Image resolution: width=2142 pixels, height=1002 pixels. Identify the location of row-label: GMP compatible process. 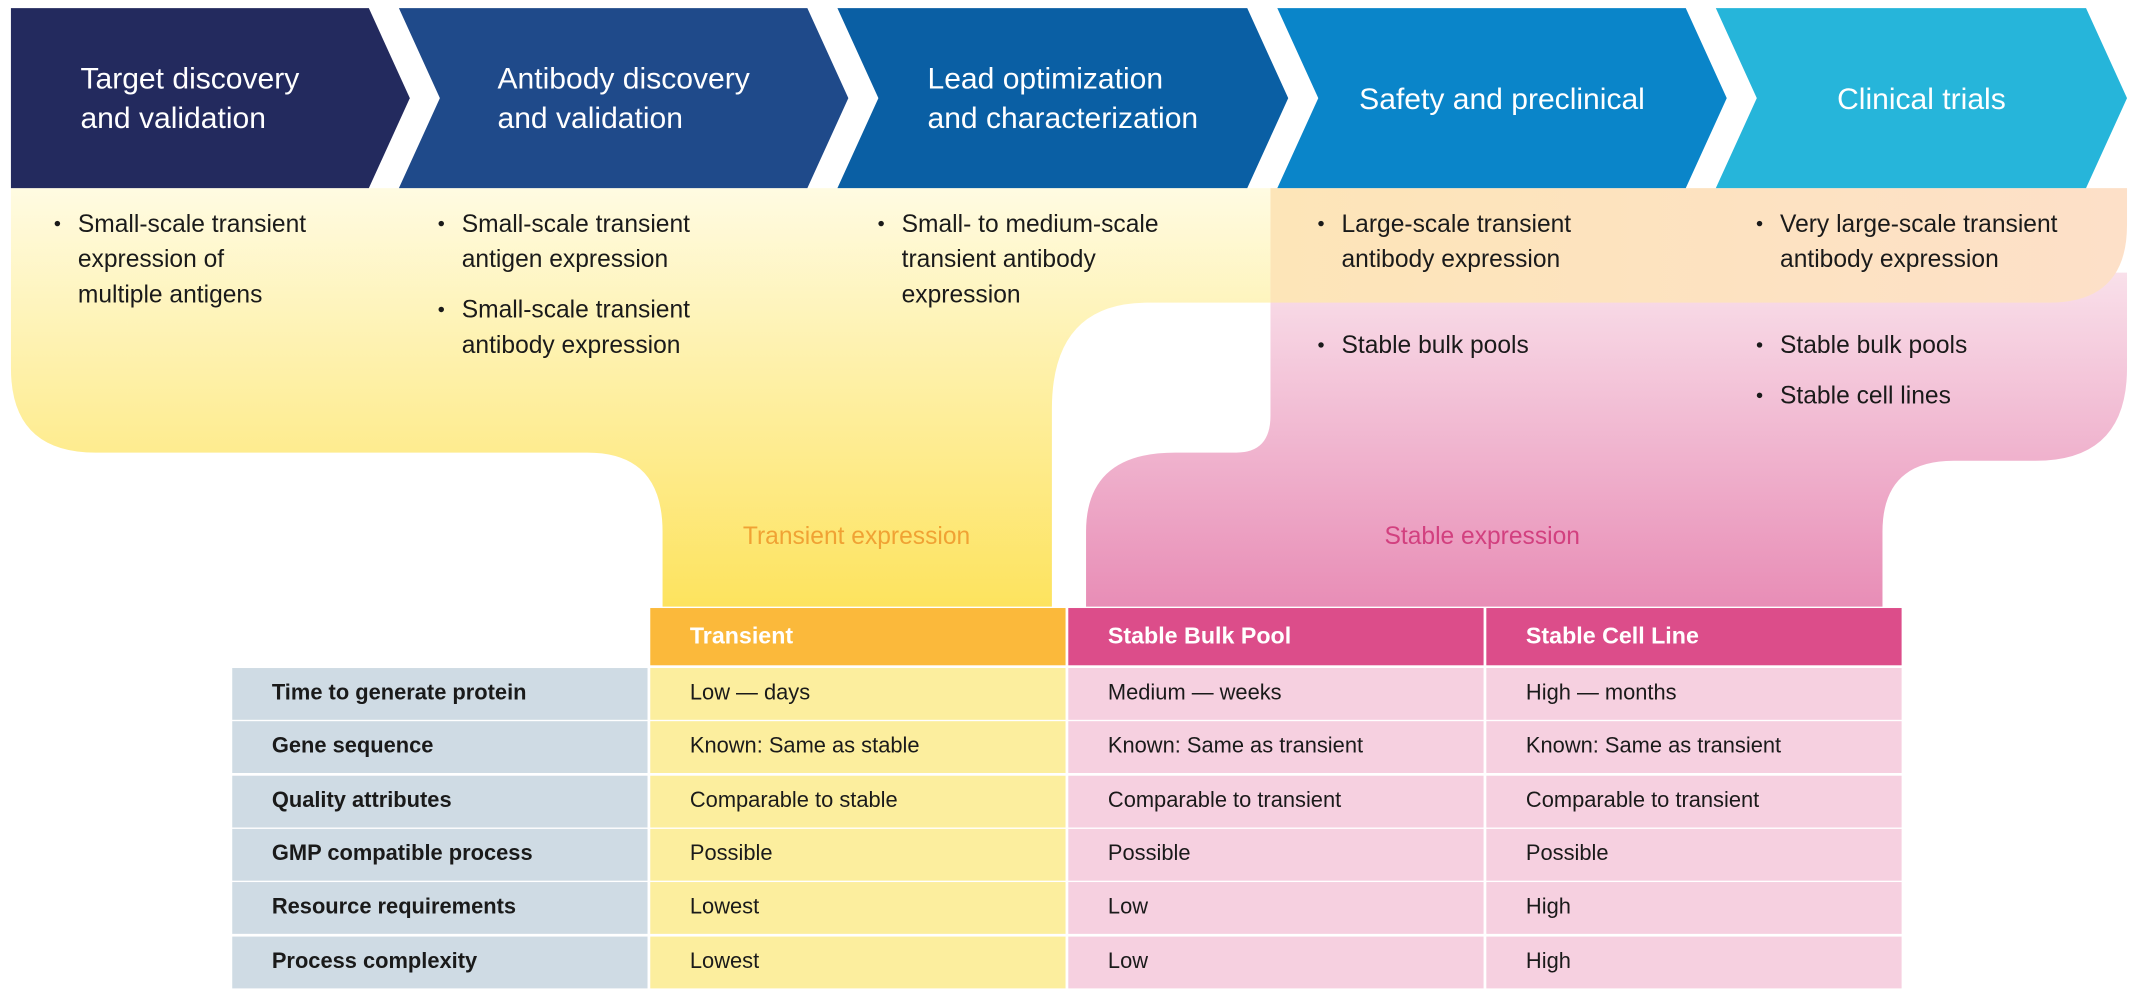
(440, 854).